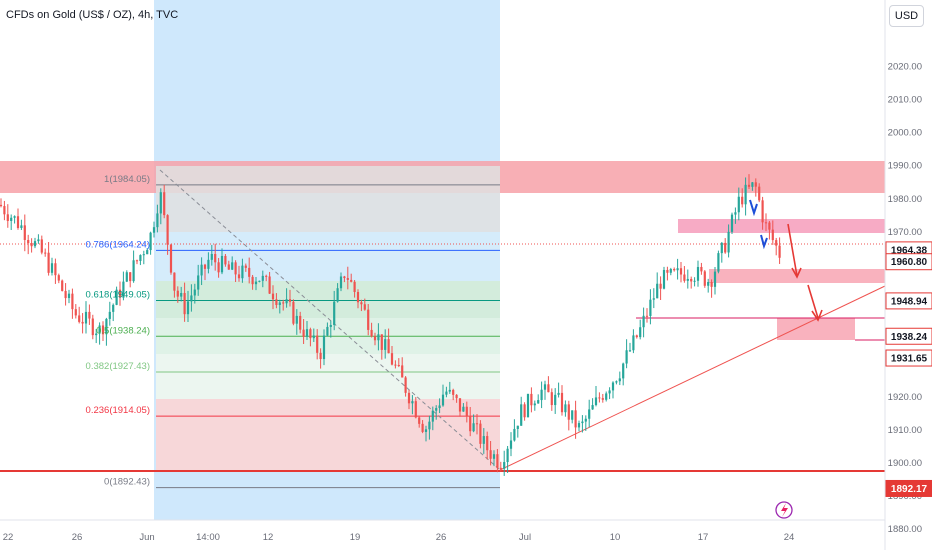 This screenshot has width=932, height=550. I want to click on forecast-arrows, so click(805, 272).